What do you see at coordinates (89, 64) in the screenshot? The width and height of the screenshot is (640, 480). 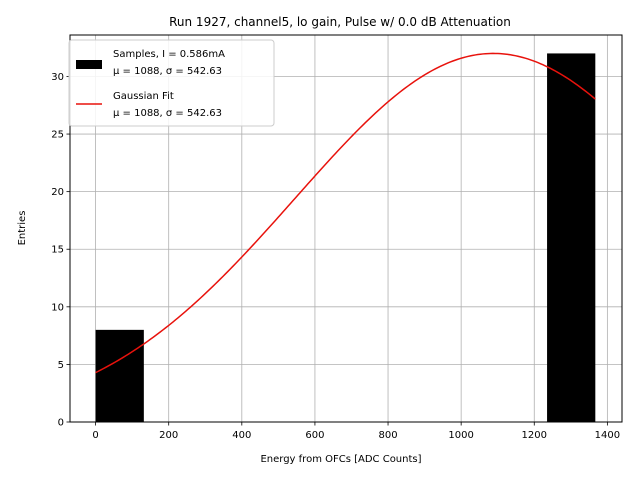 I see `legend-bar-swatch` at bounding box center [89, 64].